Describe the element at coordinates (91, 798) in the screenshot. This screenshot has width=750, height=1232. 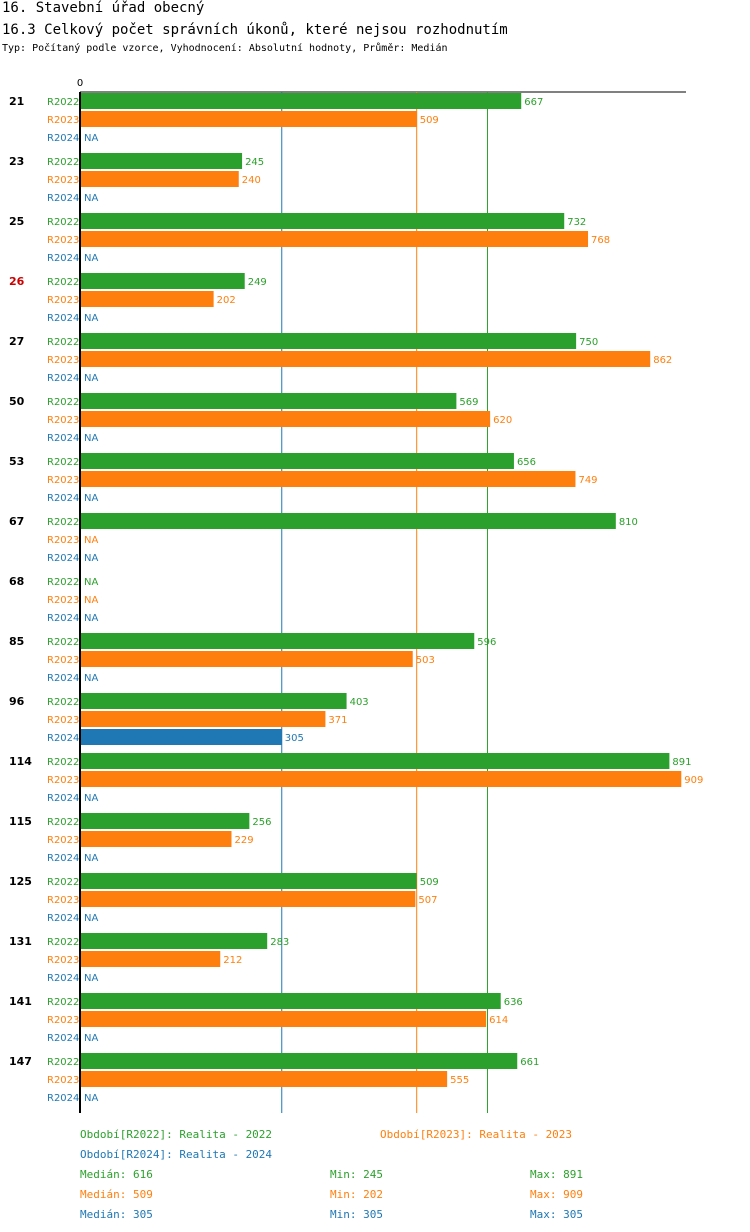
I see `na-label-114-r2024: NA` at that location.